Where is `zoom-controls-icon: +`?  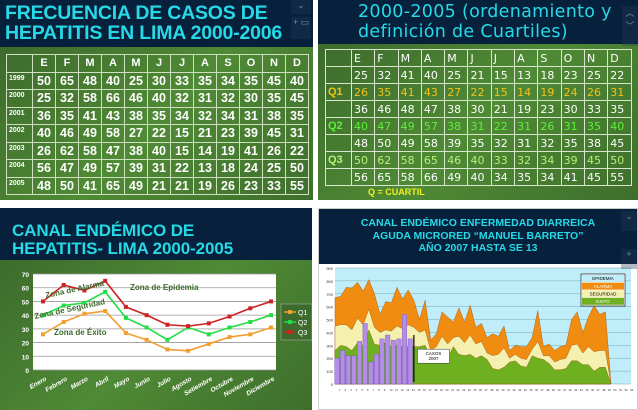
zoom-controls-icon: + is located at coordinates (629, 259).